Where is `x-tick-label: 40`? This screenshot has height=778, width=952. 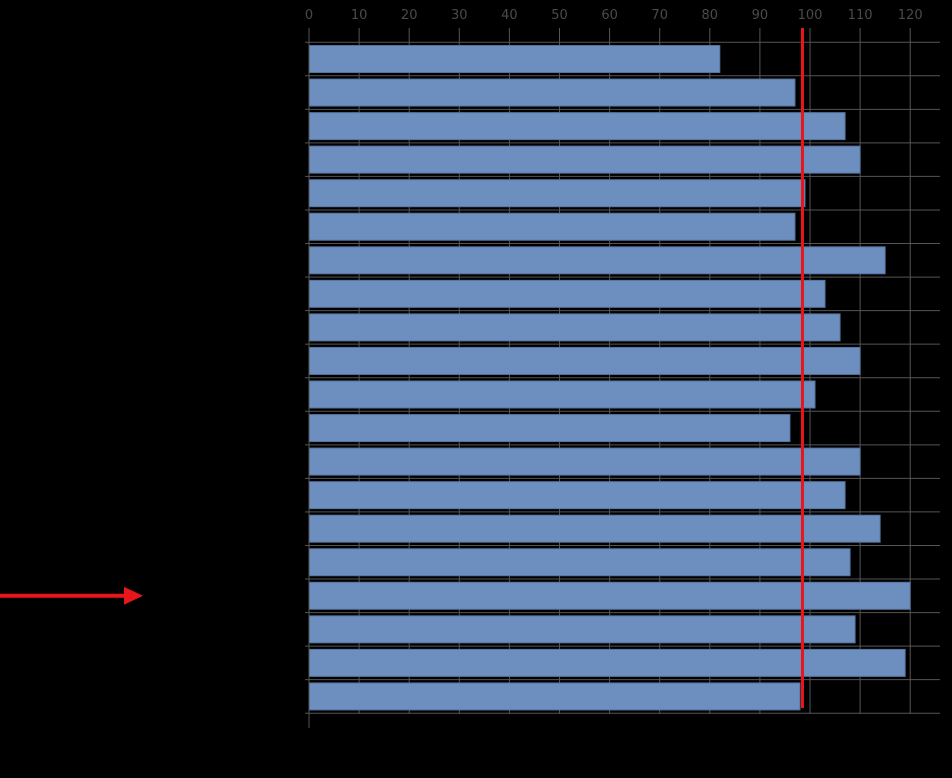
x-tick-label: 40 is located at coordinates (509, 15).